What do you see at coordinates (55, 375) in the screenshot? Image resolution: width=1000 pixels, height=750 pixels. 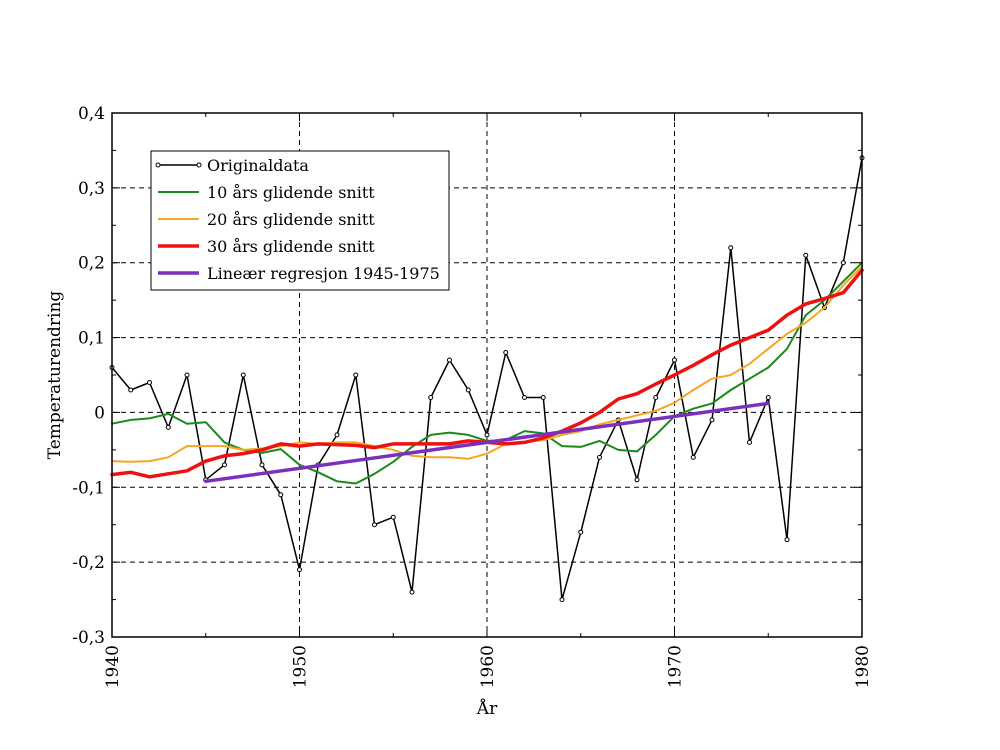 I see `y-axis-title: Temperaturendring` at bounding box center [55, 375].